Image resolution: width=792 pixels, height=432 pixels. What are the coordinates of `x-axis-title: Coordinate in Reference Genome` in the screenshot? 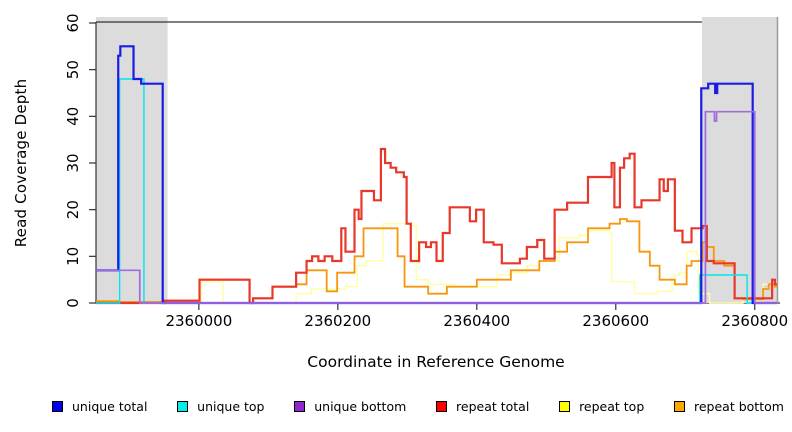 It's located at (436, 362).